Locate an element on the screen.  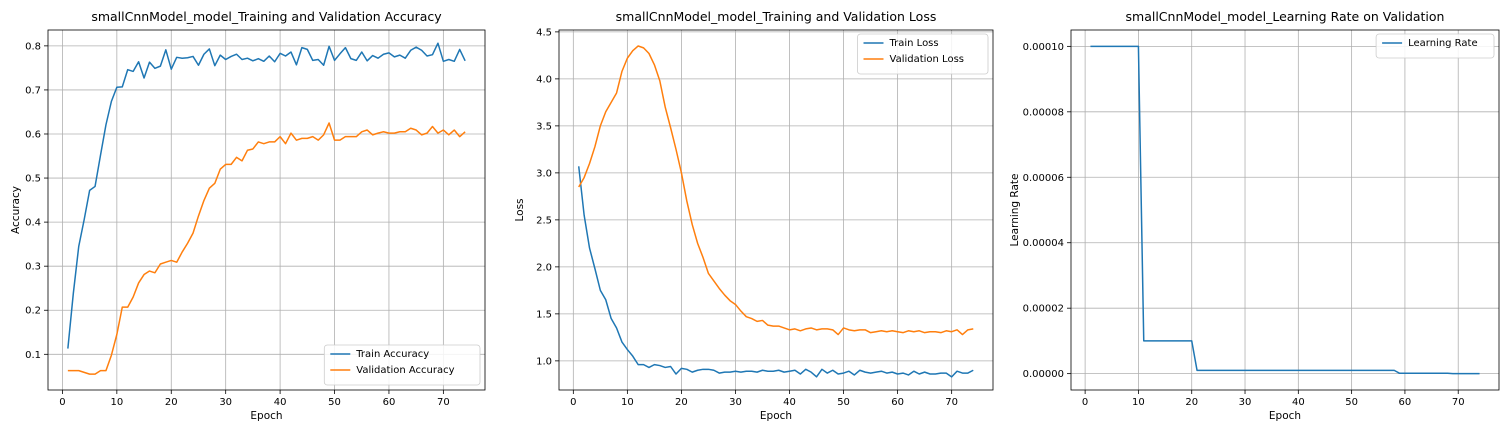
legend-label: Train Loss is located at coordinates (914, 43).